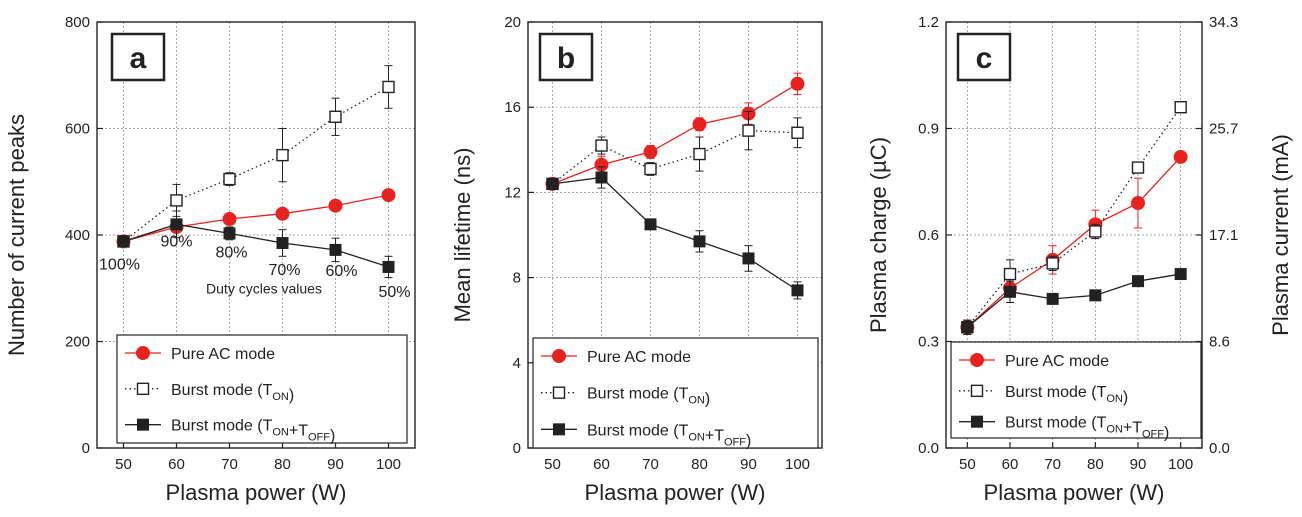 The image size is (1302, 517). What do you see at coordinates (253, 431) in the screenshot?
I see `legend-label: Burst mode (TON+TOFF)` at bounding box center [253, 431].